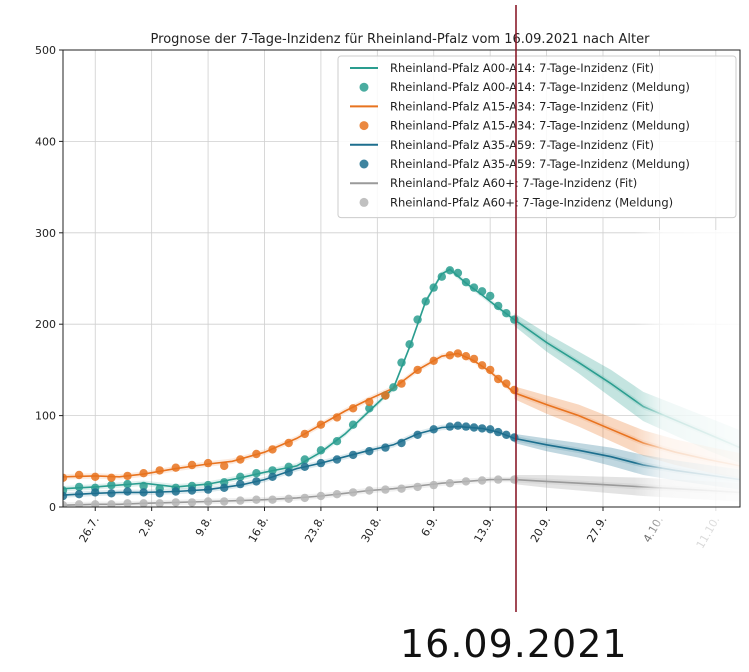  Describe the element at coordinates (401, 491) in the screenshot. I see `fit-band-a60+` at that location.